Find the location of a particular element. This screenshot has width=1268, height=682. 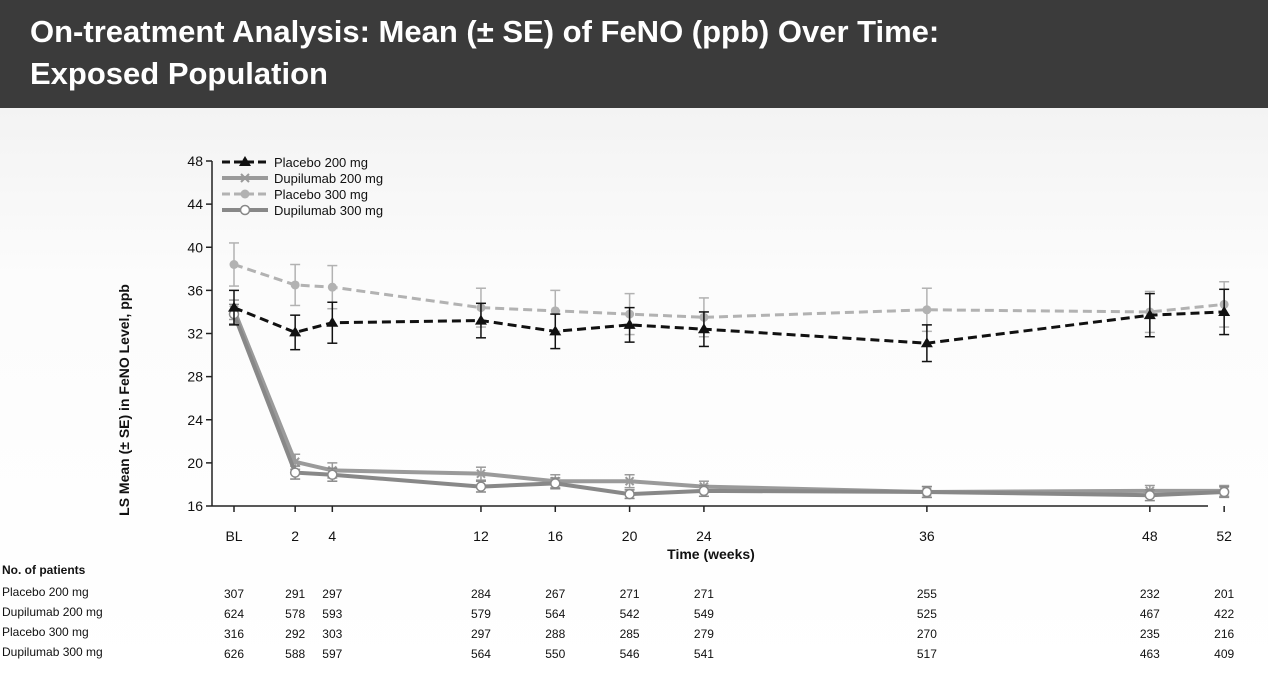

patients-count: 316 is located at coordinates (234, 634).